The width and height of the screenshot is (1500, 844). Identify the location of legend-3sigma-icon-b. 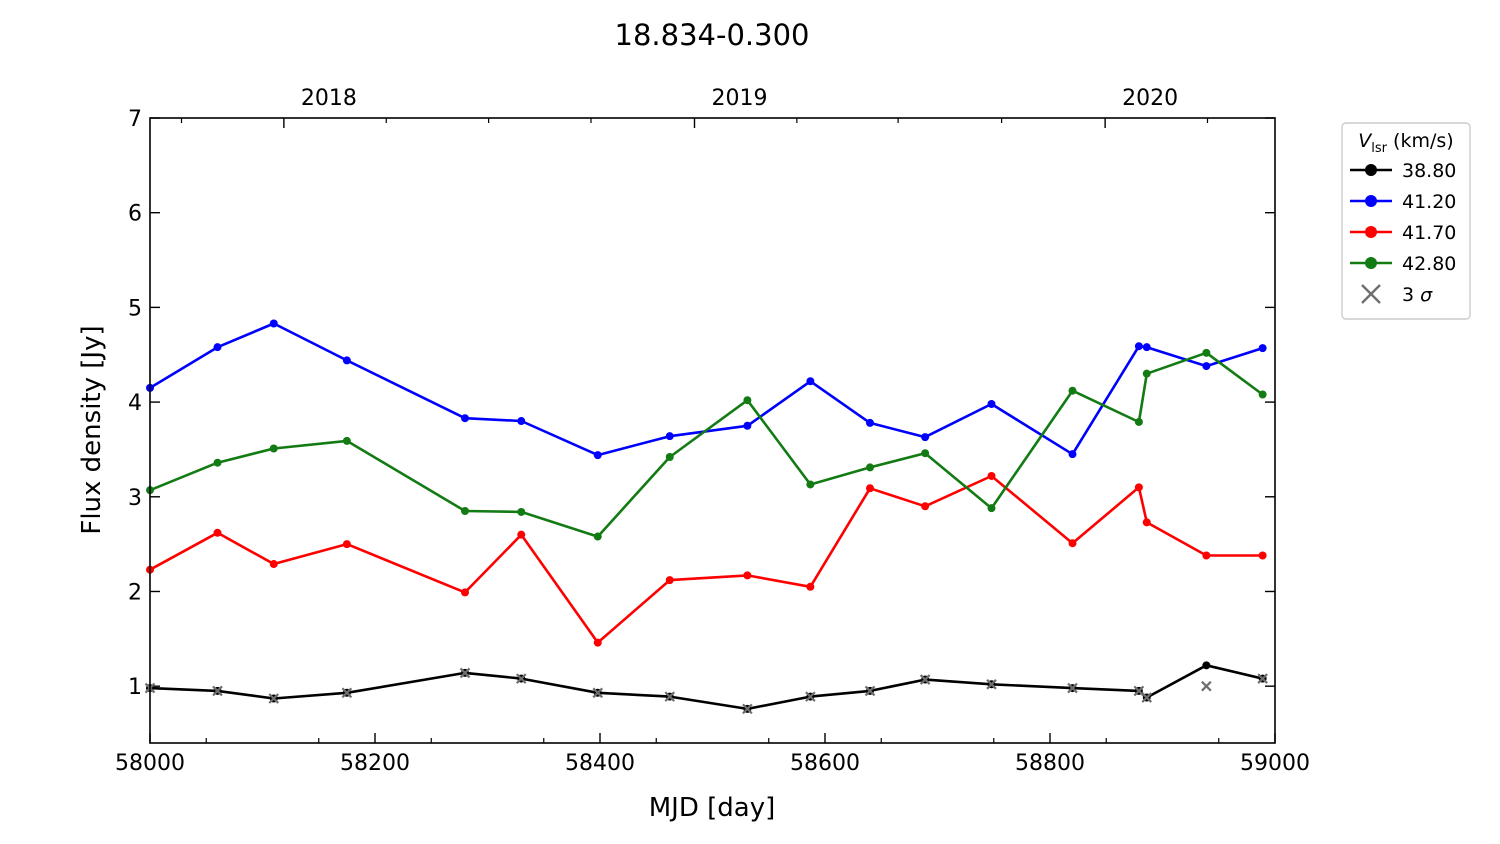
(1371, 294).